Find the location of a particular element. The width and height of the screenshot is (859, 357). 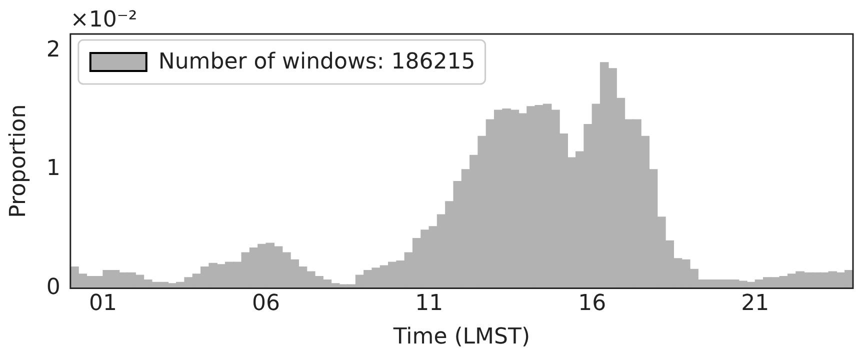

legend-label: Number of windows: 186215 is located at coordinates (317, 62).